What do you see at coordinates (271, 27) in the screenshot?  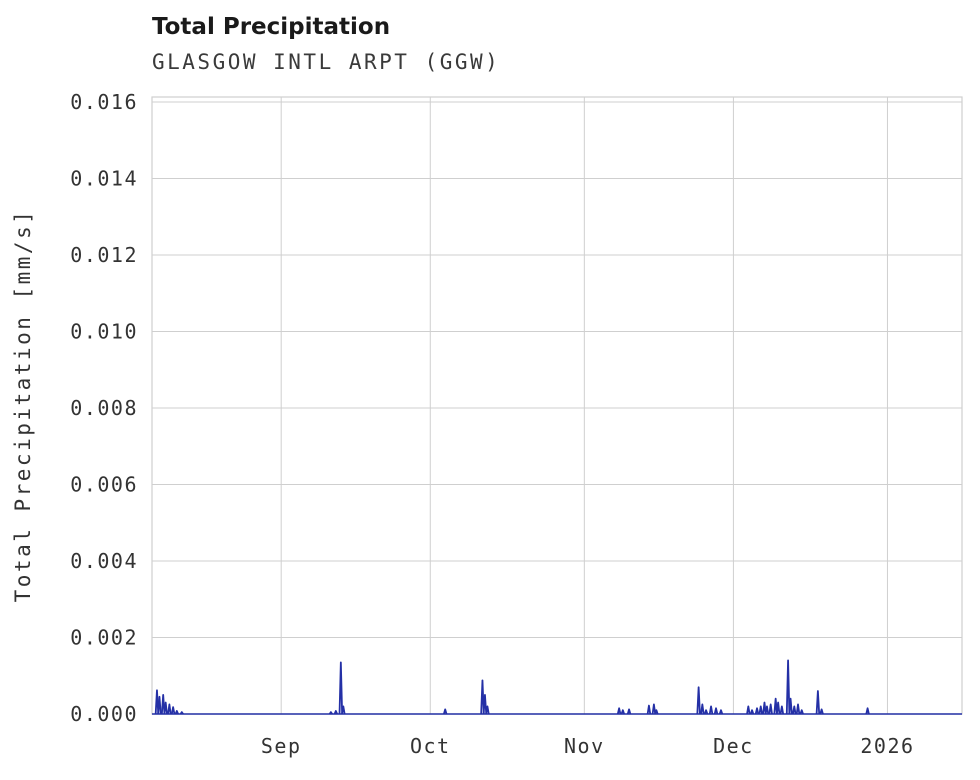 I see `chart-title: Total Precipitation` at bounding box center [271, 27].